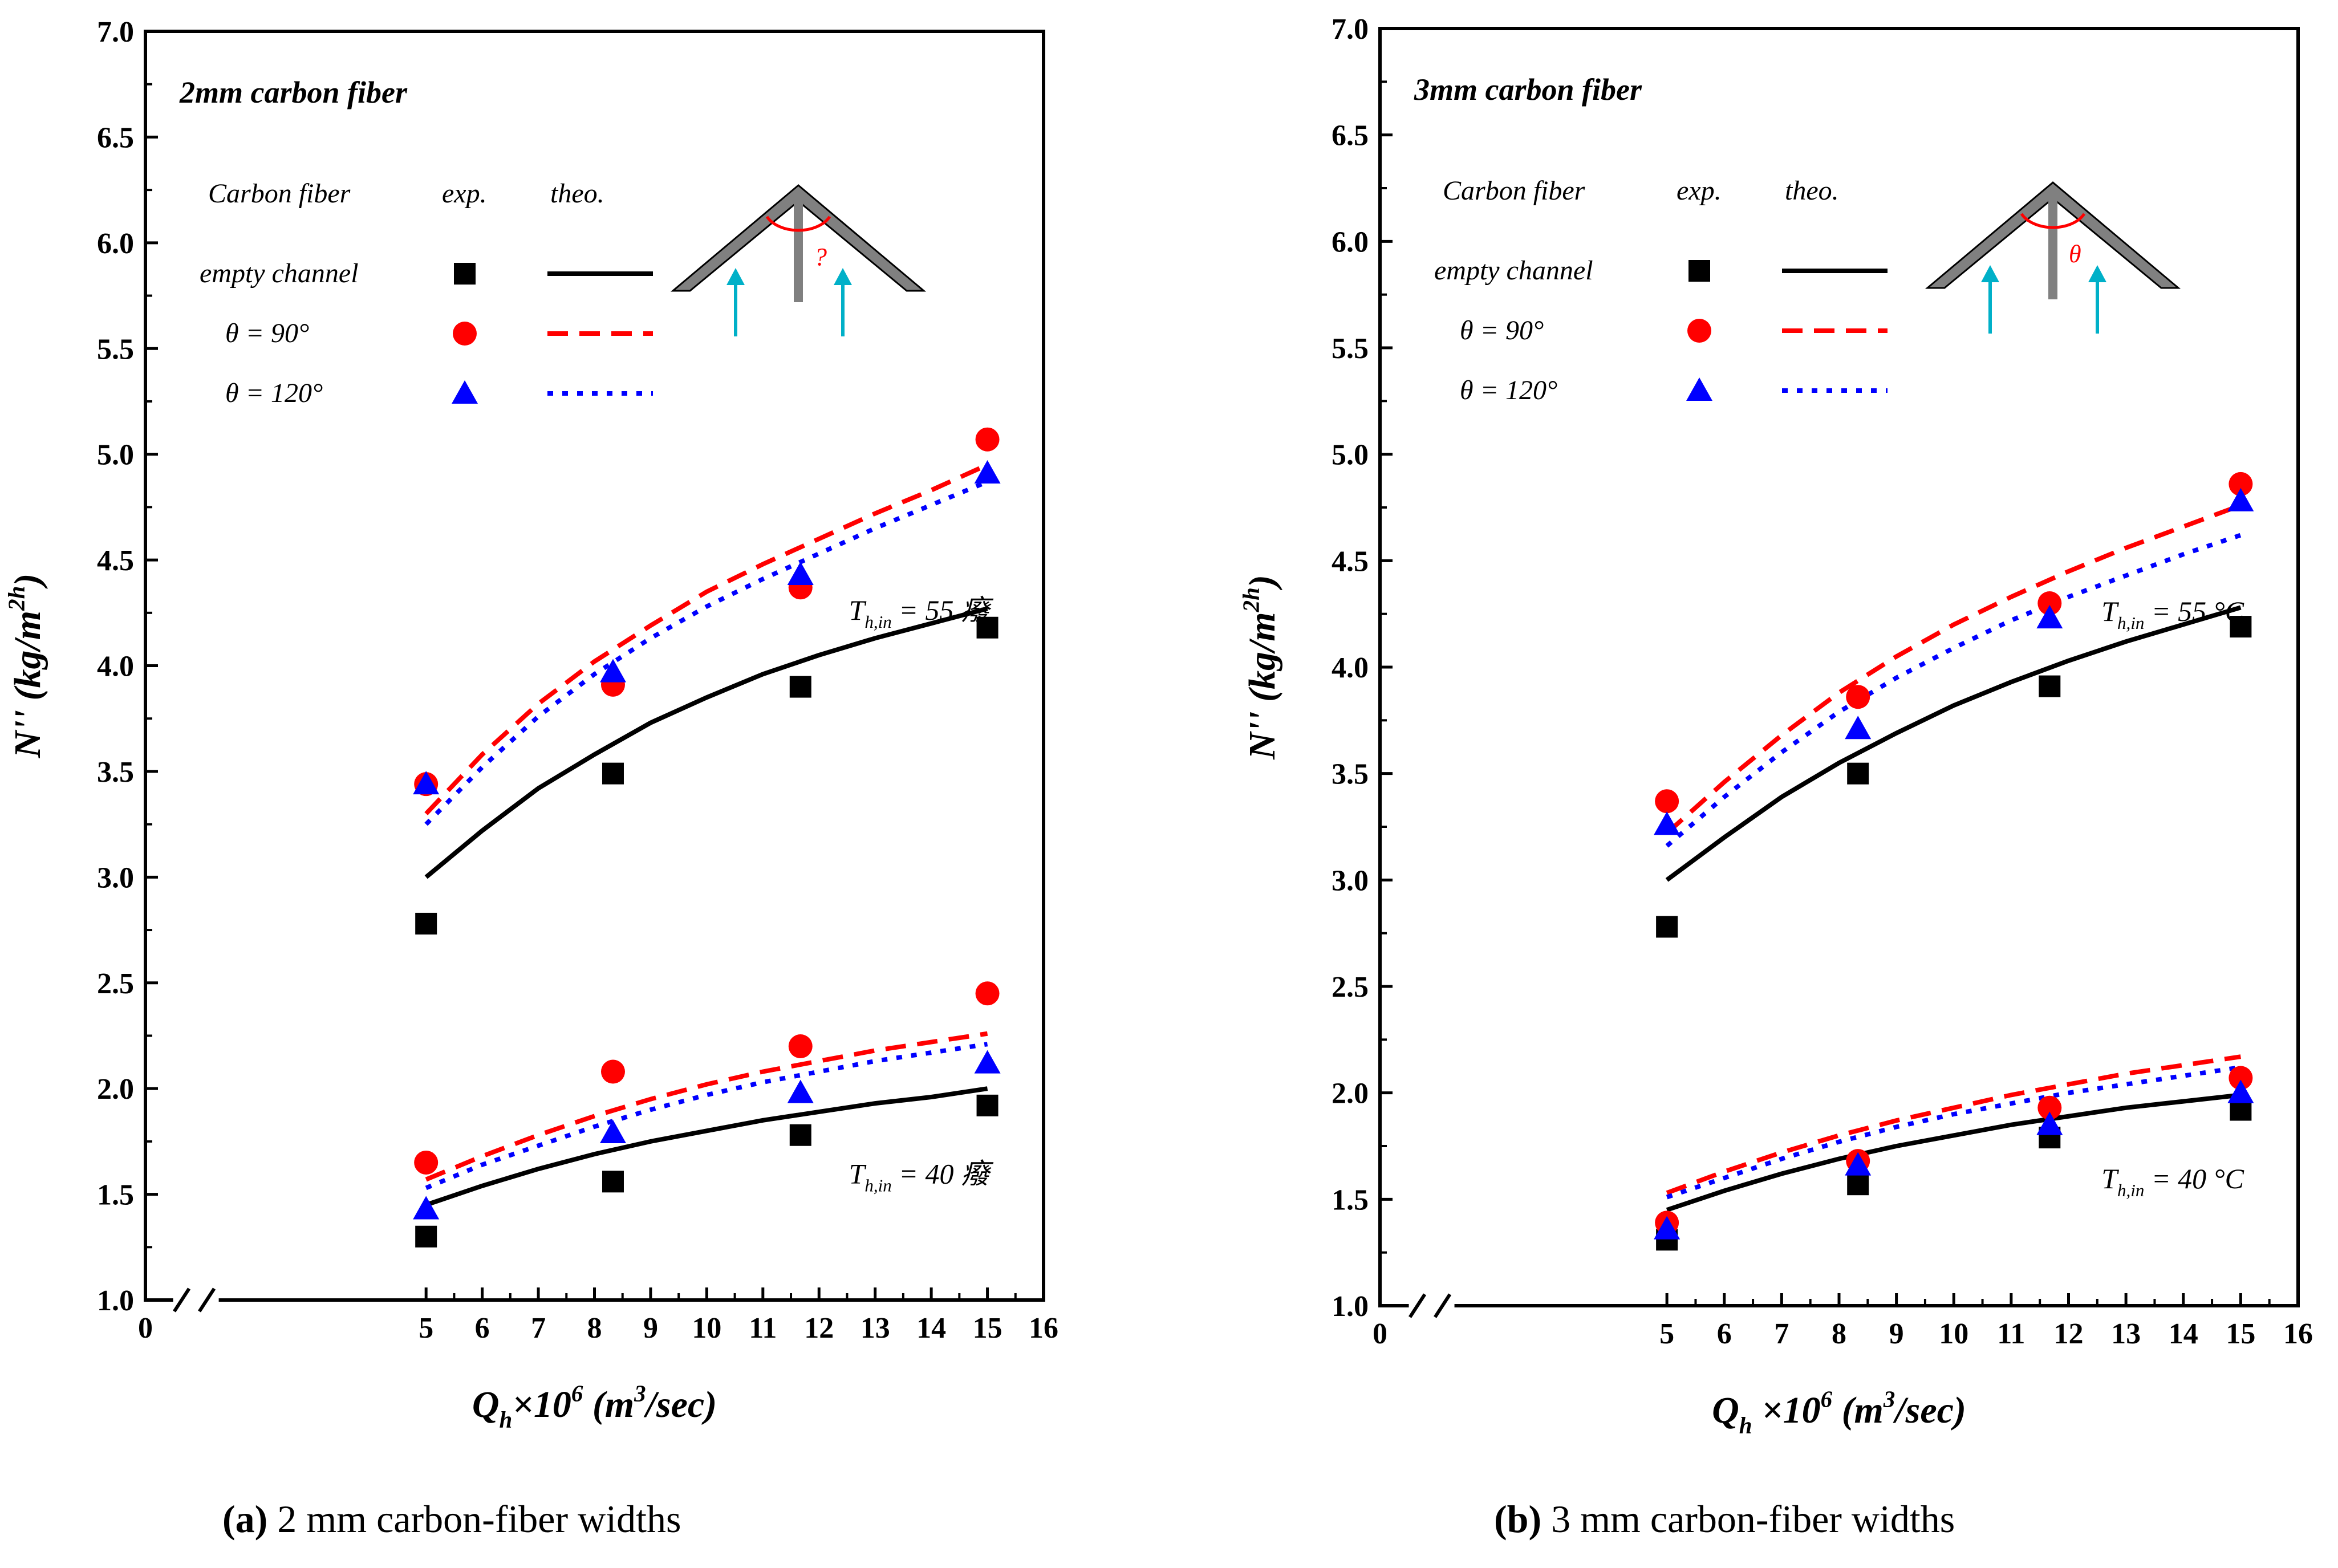  What do you see at coordinates (279, 194) in the screenshot?
I see `panel-a-legend-header-label: Carbon fiber` at bounding box center [279, 194].